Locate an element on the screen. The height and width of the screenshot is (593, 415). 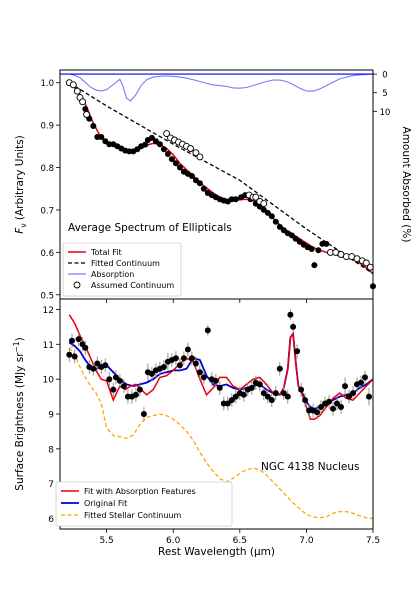
bottom-y-axis-label: Surface Brightness (MJy sr−1) is located at coordinates (19, 413).